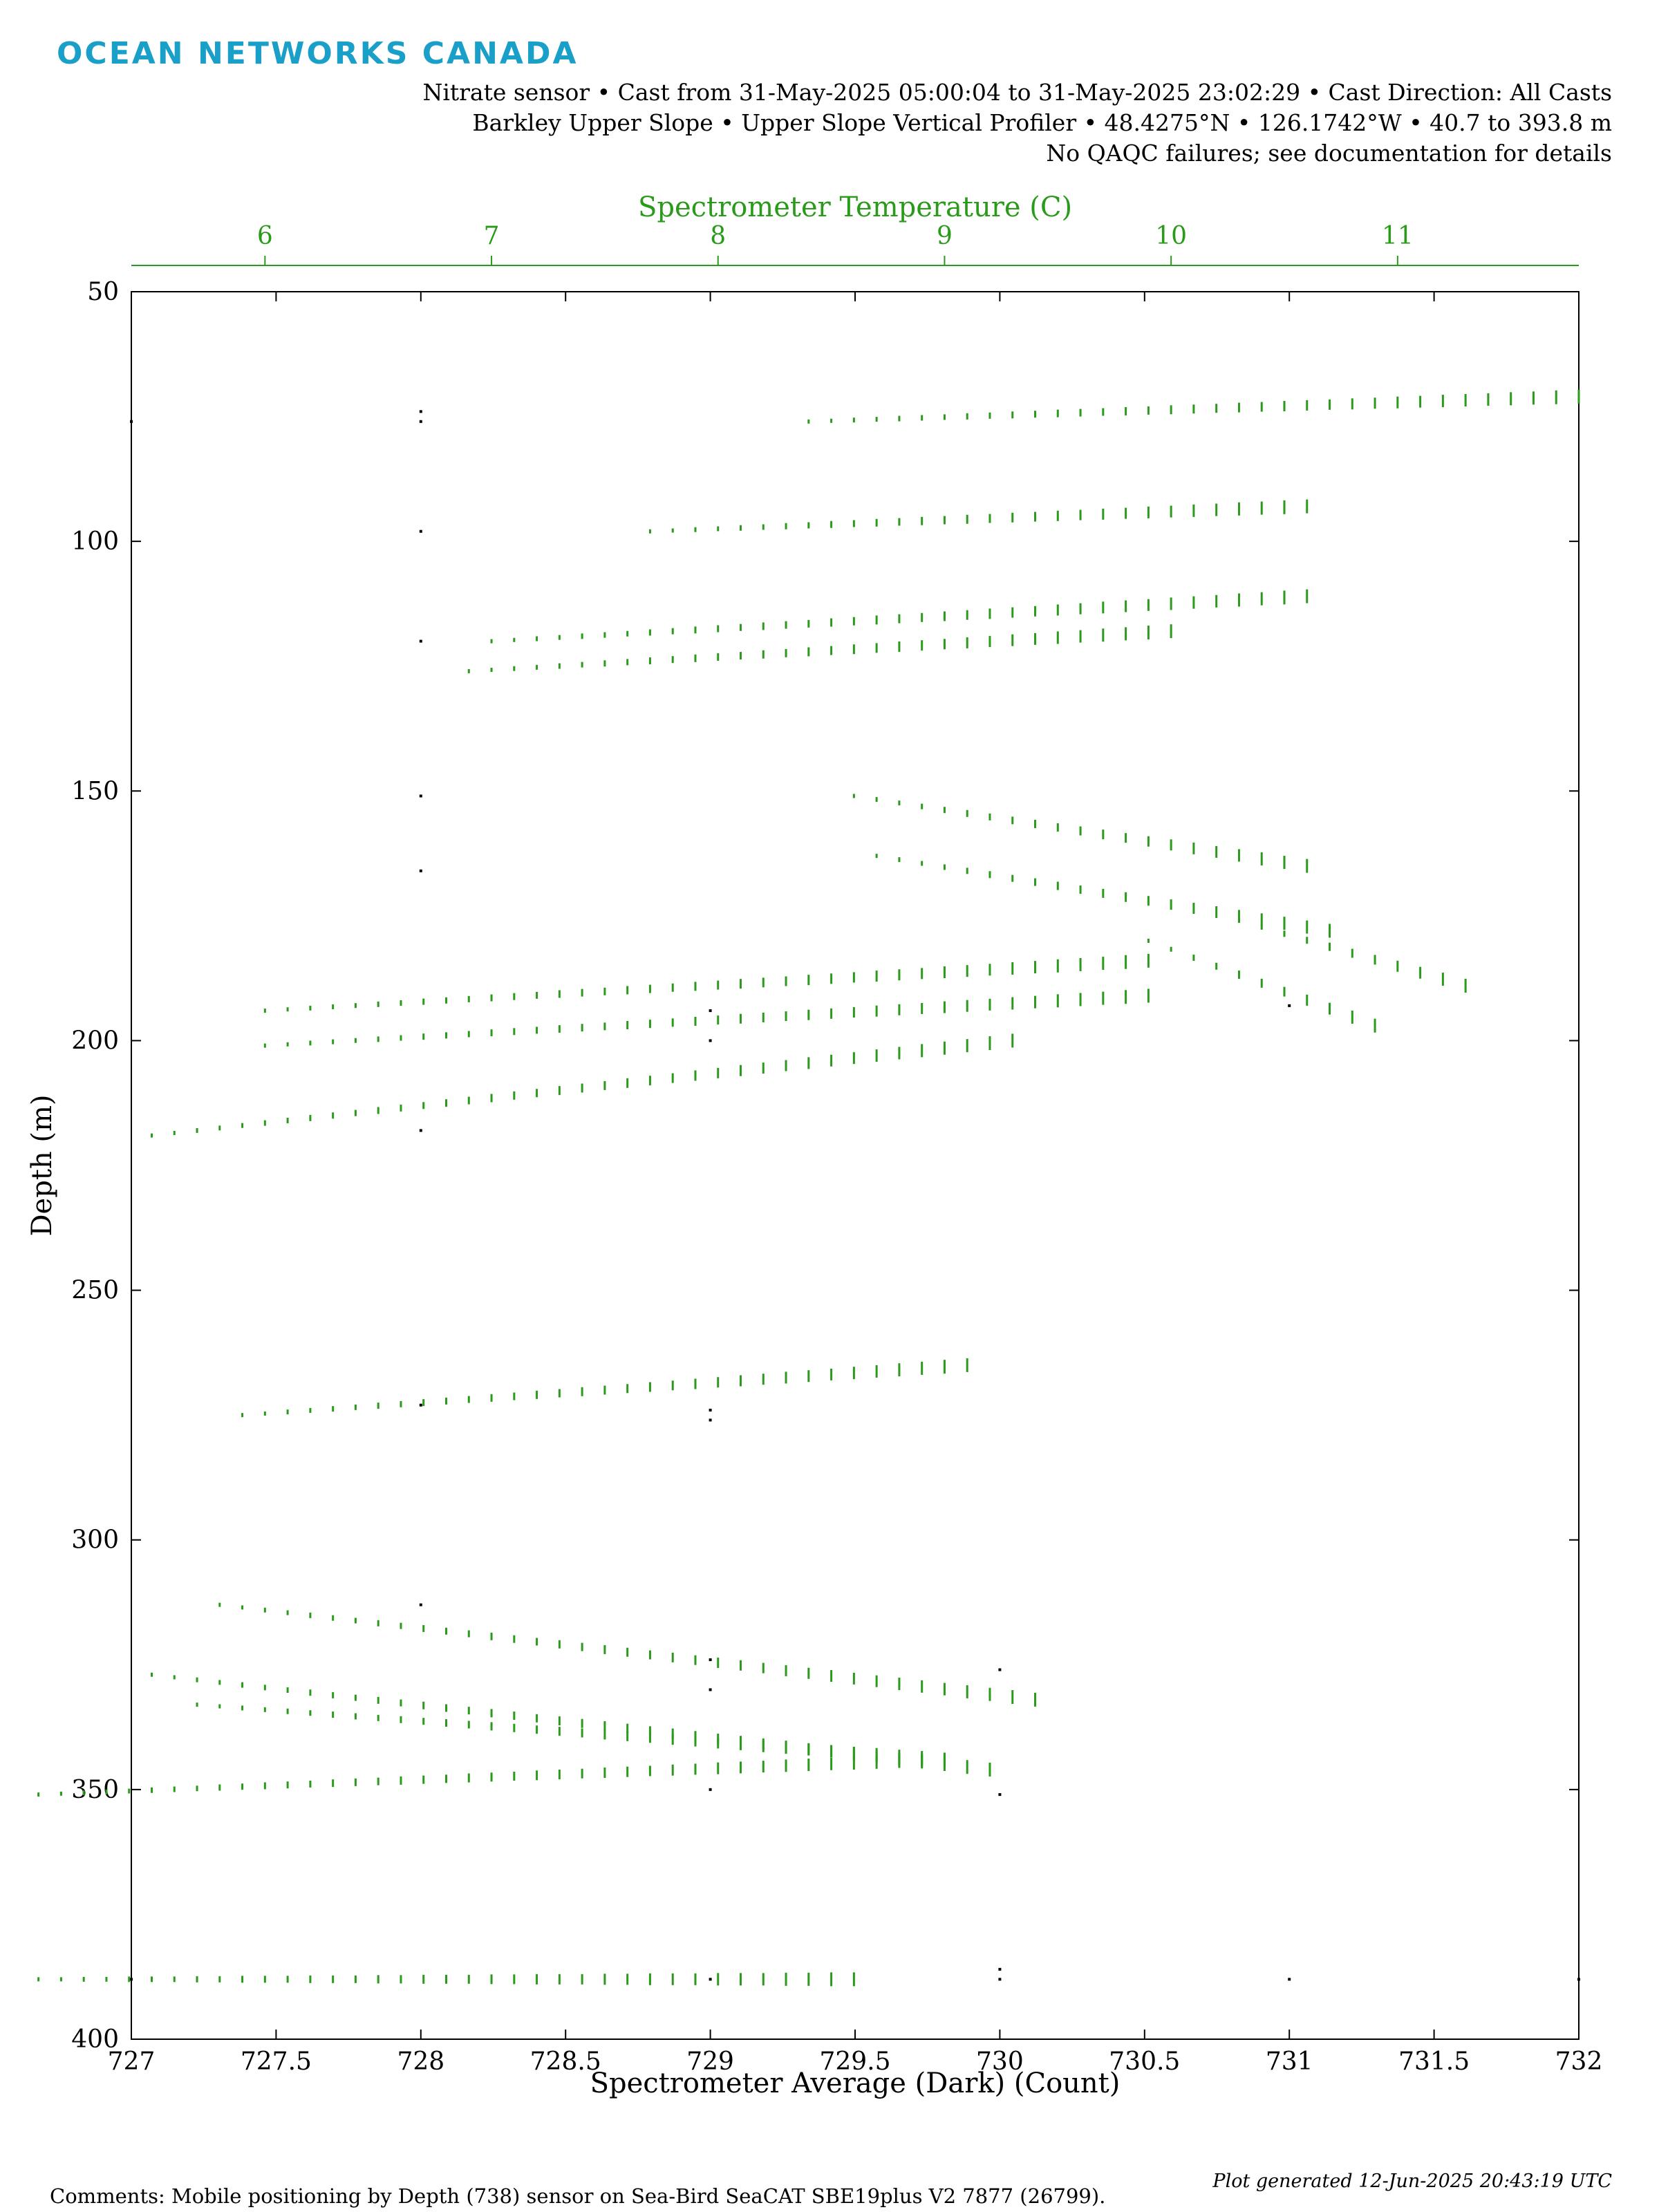  What do you see at coordinates (318, 54) in the screenshot?
I see `ocean-networks-canada-logo: OCEAN NETWORKS CANADA` at bounding box center [318, 54].